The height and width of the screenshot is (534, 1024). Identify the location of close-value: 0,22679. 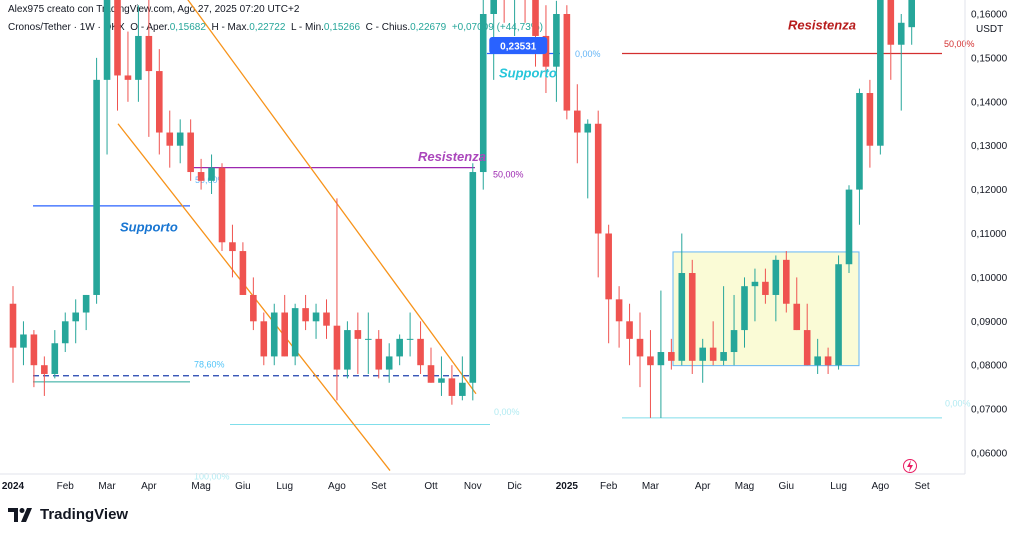
(428, 27).